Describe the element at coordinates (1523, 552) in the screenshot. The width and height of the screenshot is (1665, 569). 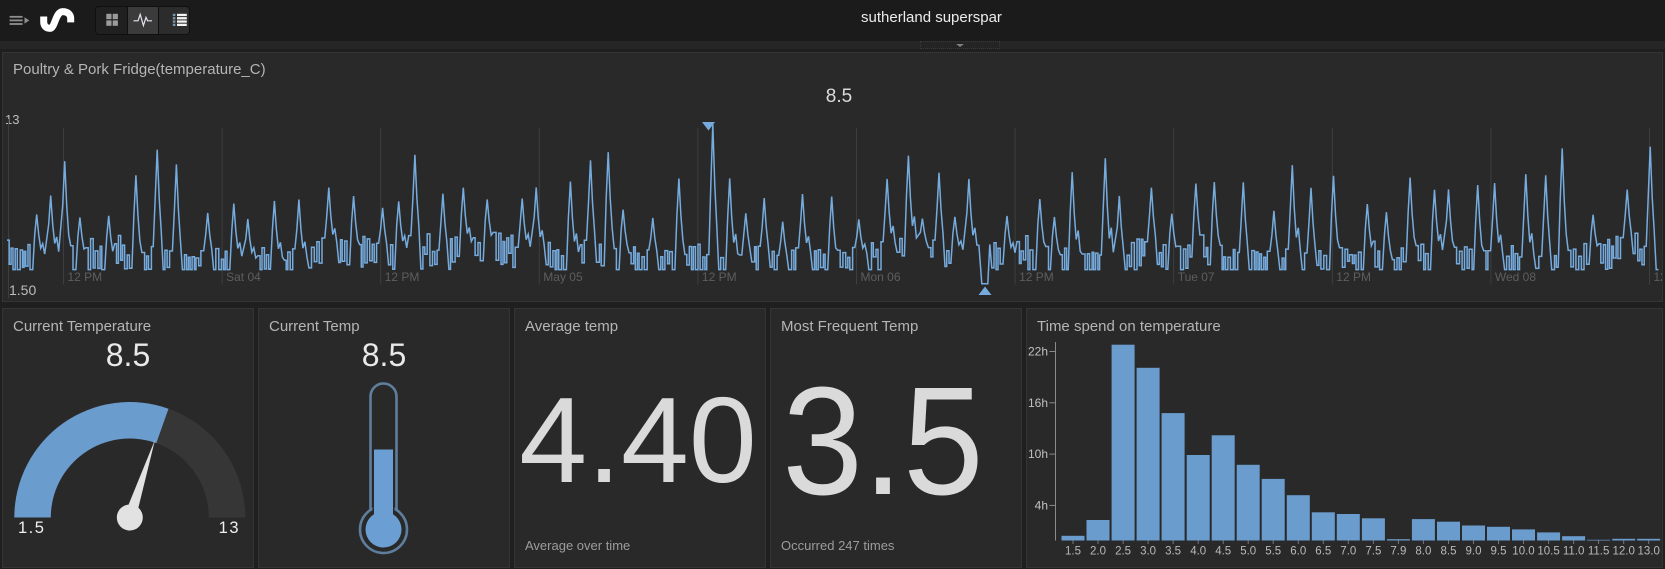
I see `svg-text: 10.0` at that location.